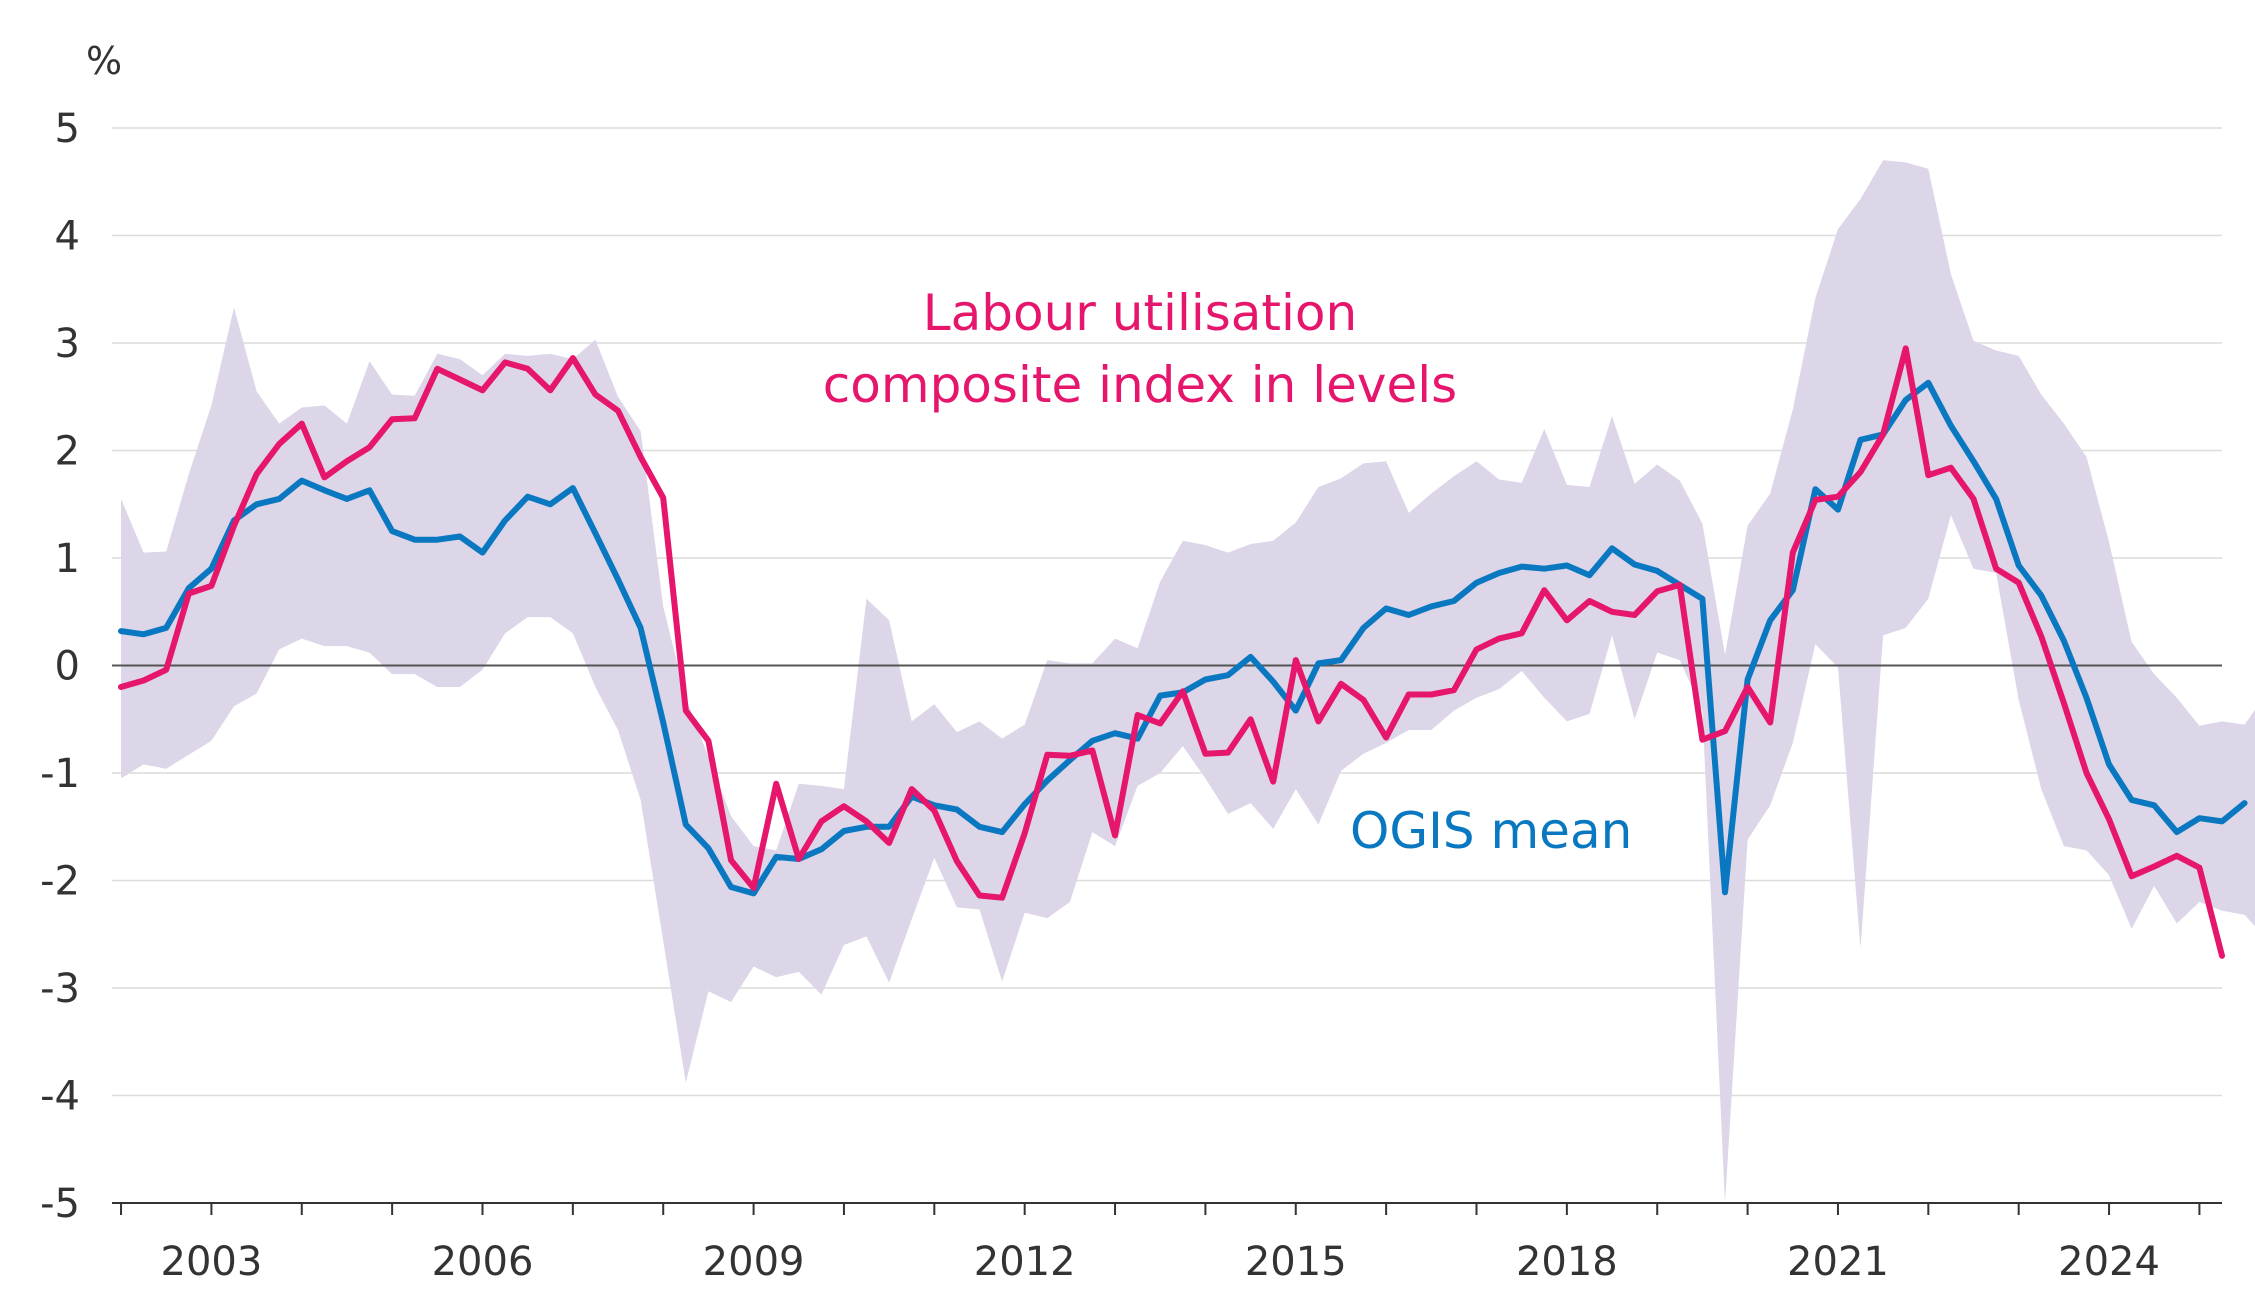 Image resolution: width=2255 pixels, height=1307 pixels. I want to click on y-tick-label: -4, so click(60, 1097).